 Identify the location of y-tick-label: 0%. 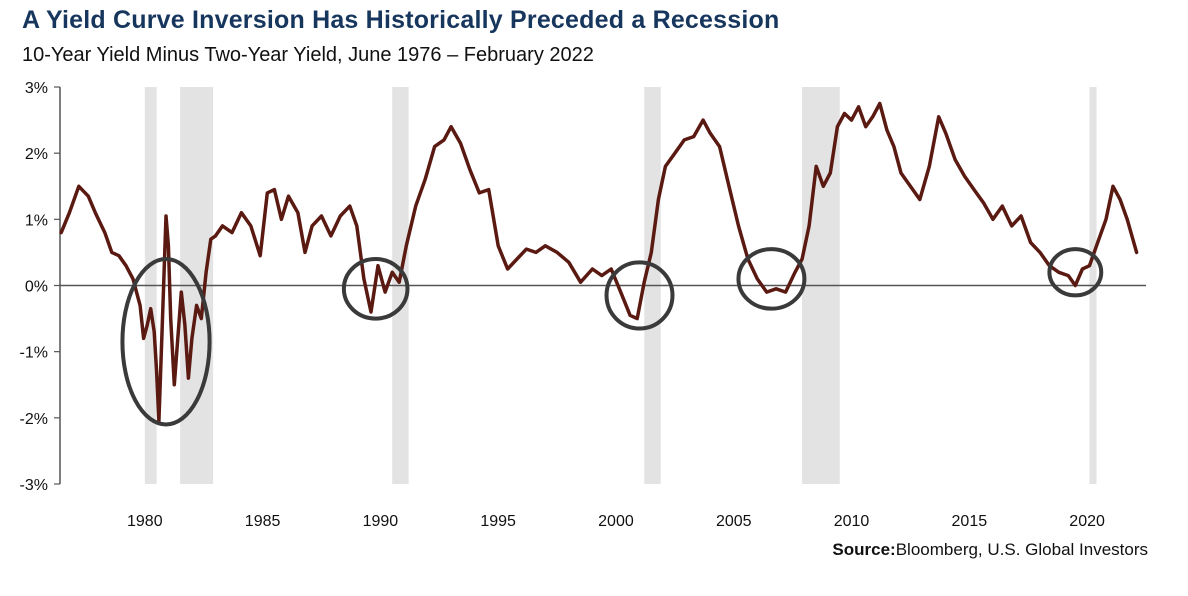
(36, 287).